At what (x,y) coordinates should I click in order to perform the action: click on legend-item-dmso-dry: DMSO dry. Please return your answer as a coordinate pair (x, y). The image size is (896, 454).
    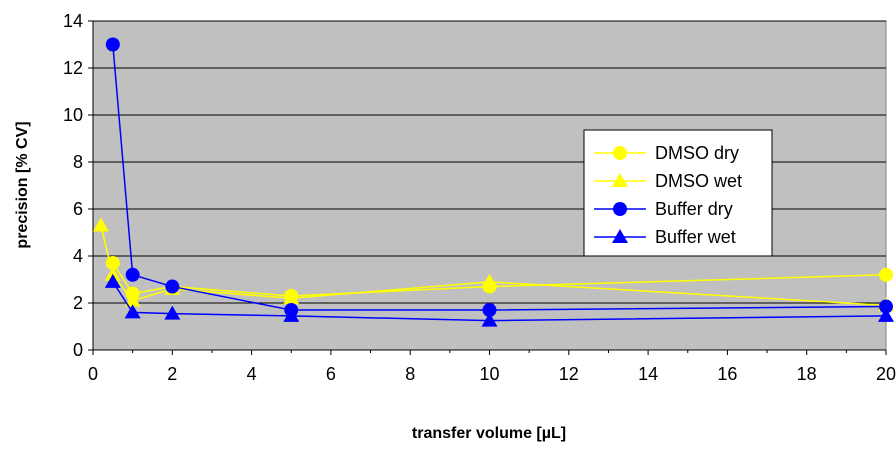
    Looking at the image, I should click on (666, 153).